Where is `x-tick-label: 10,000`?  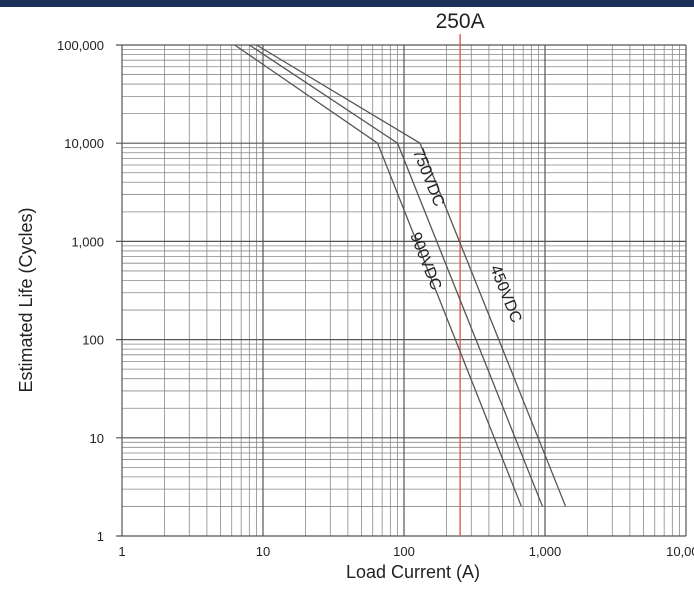
x-tick-label: 10,000 is located at coordinates (680, 551).